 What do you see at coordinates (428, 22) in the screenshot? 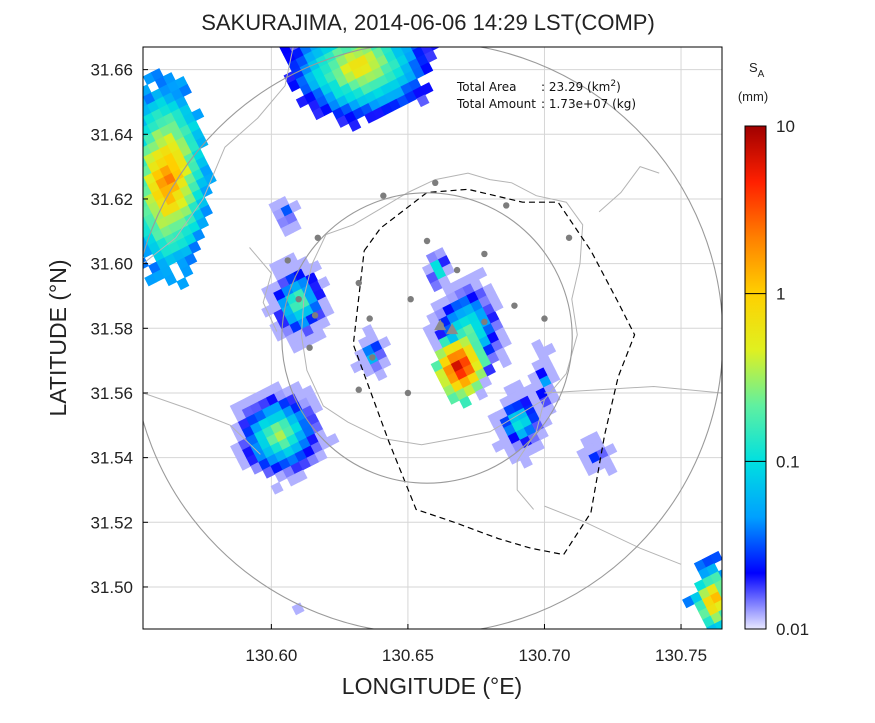
I see `chart-title: SAKURAJIMA, 2014-06-06 14:29 LST(COMP)` at bounding box center [428, 22].